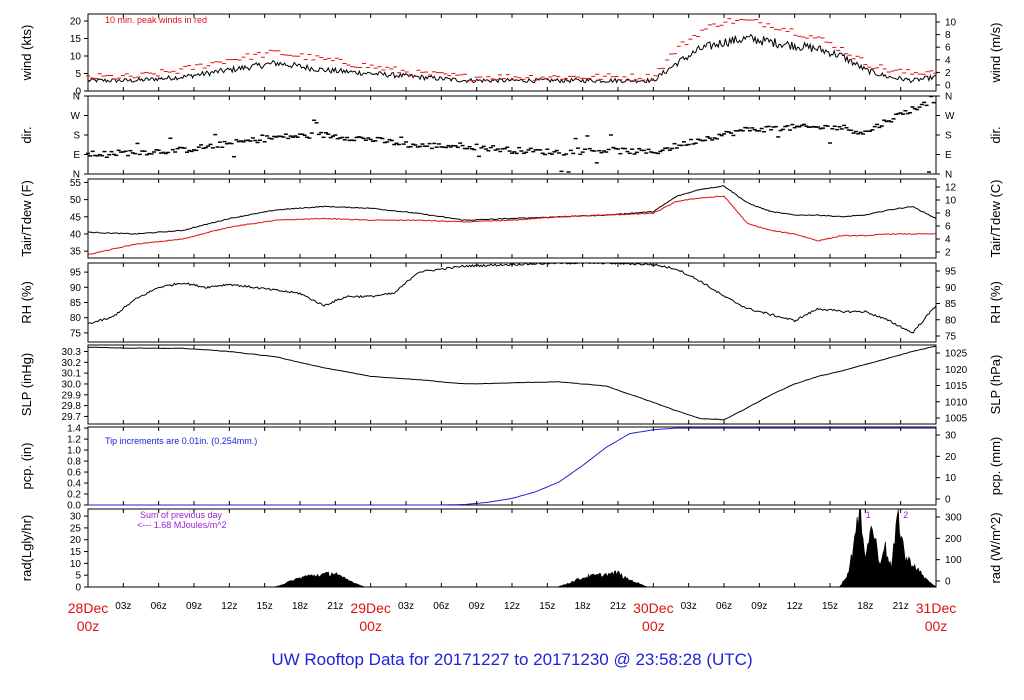 This screenshot has width=1024, height=700. I want to click on wind-right-tick-label: 6, so click(948, 48).